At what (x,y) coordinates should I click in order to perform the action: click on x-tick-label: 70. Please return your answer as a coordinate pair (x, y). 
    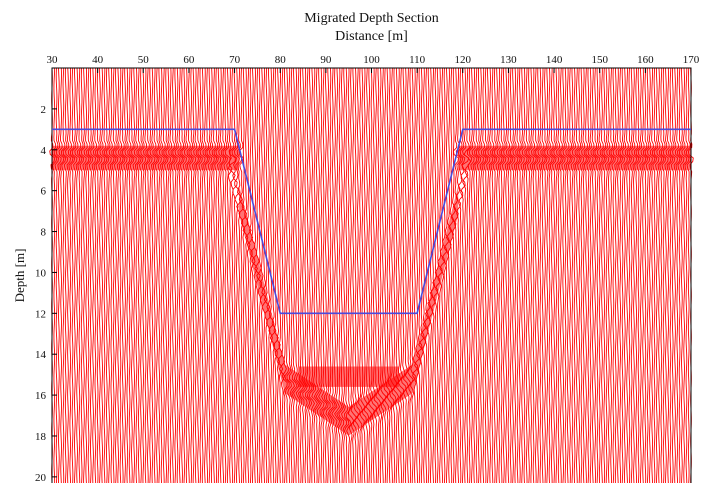
    Looking at the image, I should click on (235, 60).